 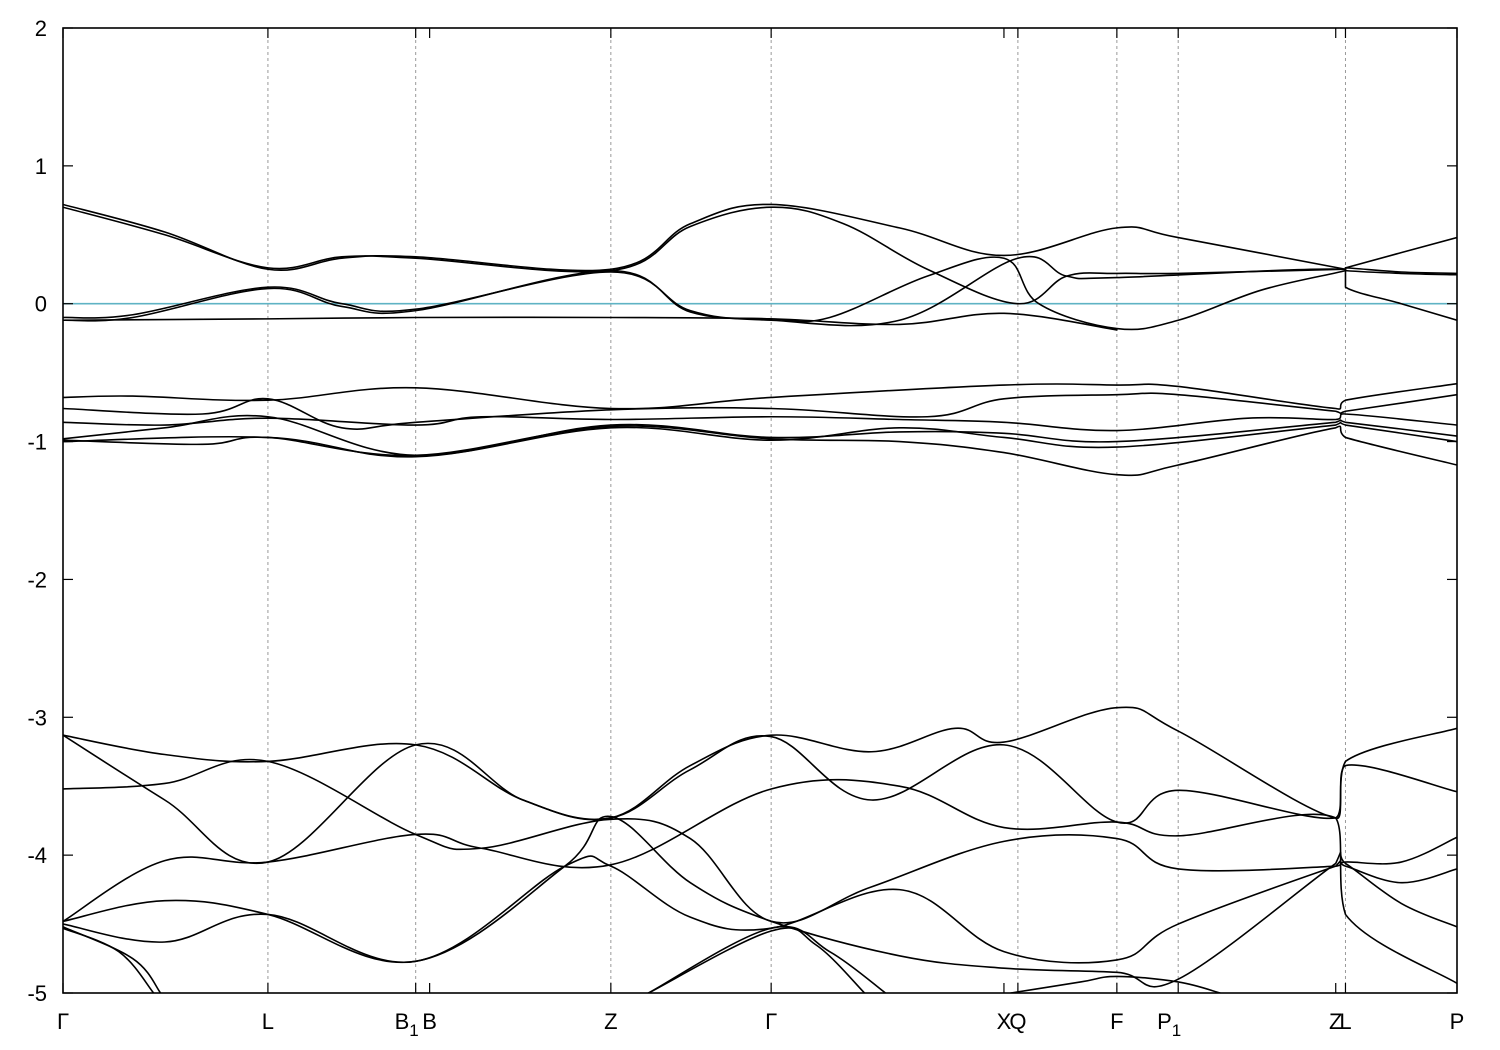 I want to click on x-tick-label-11: L, so click(x=1345, y=1021).